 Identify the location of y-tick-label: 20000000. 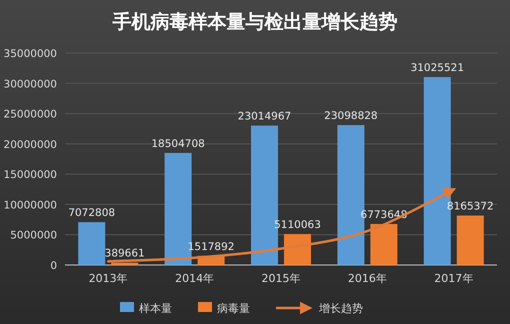
(30, 144).